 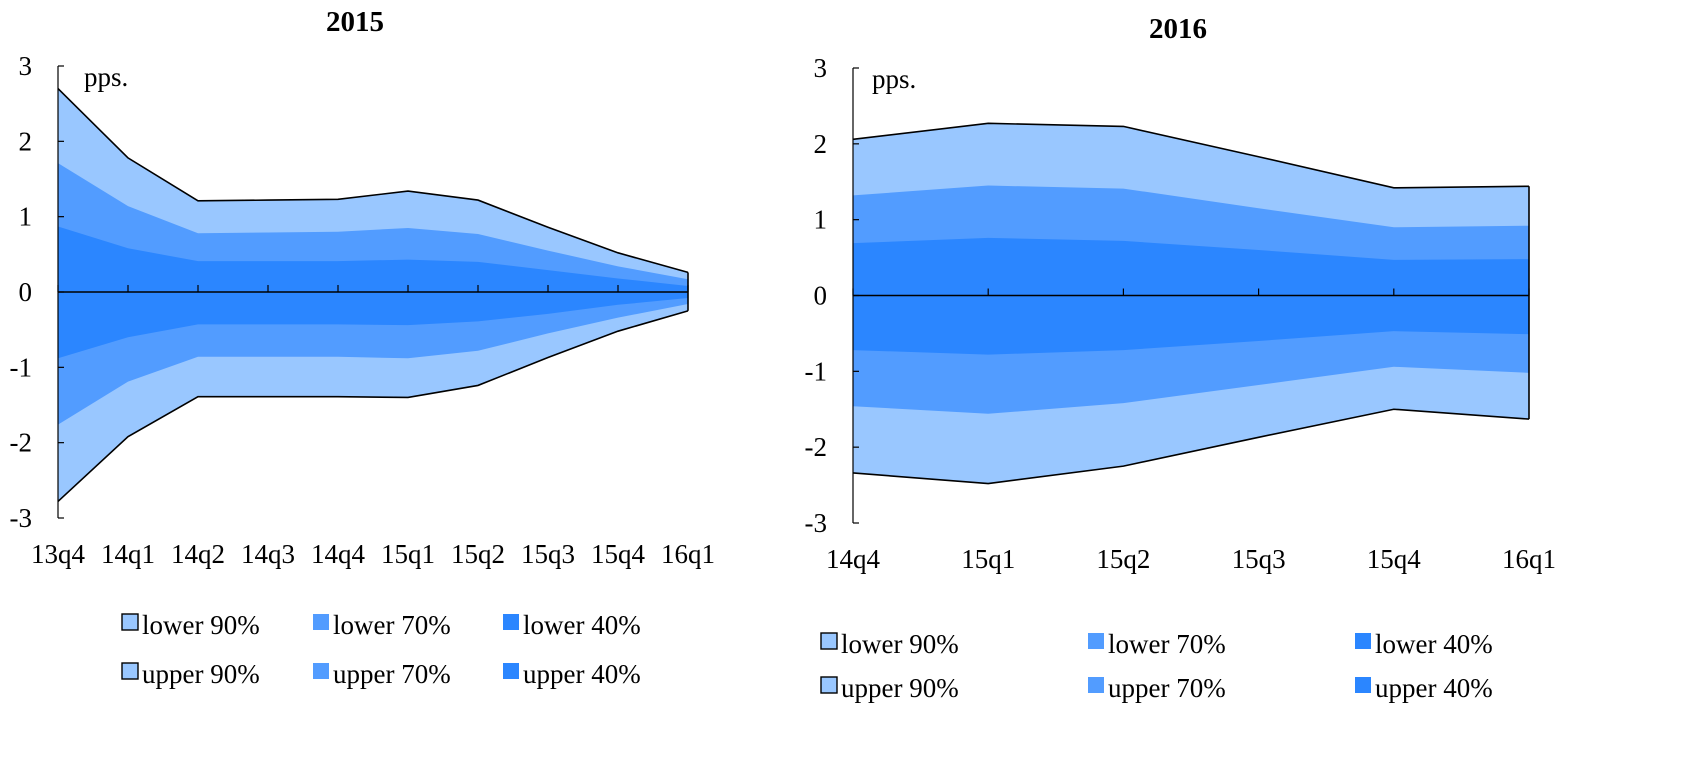 I want to click on x-tick-label: 14q3, so click(x=268, y=554).